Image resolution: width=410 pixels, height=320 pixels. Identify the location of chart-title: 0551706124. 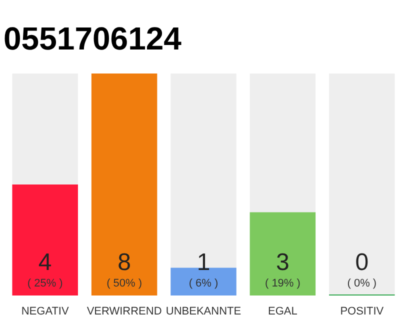
(93, 38).